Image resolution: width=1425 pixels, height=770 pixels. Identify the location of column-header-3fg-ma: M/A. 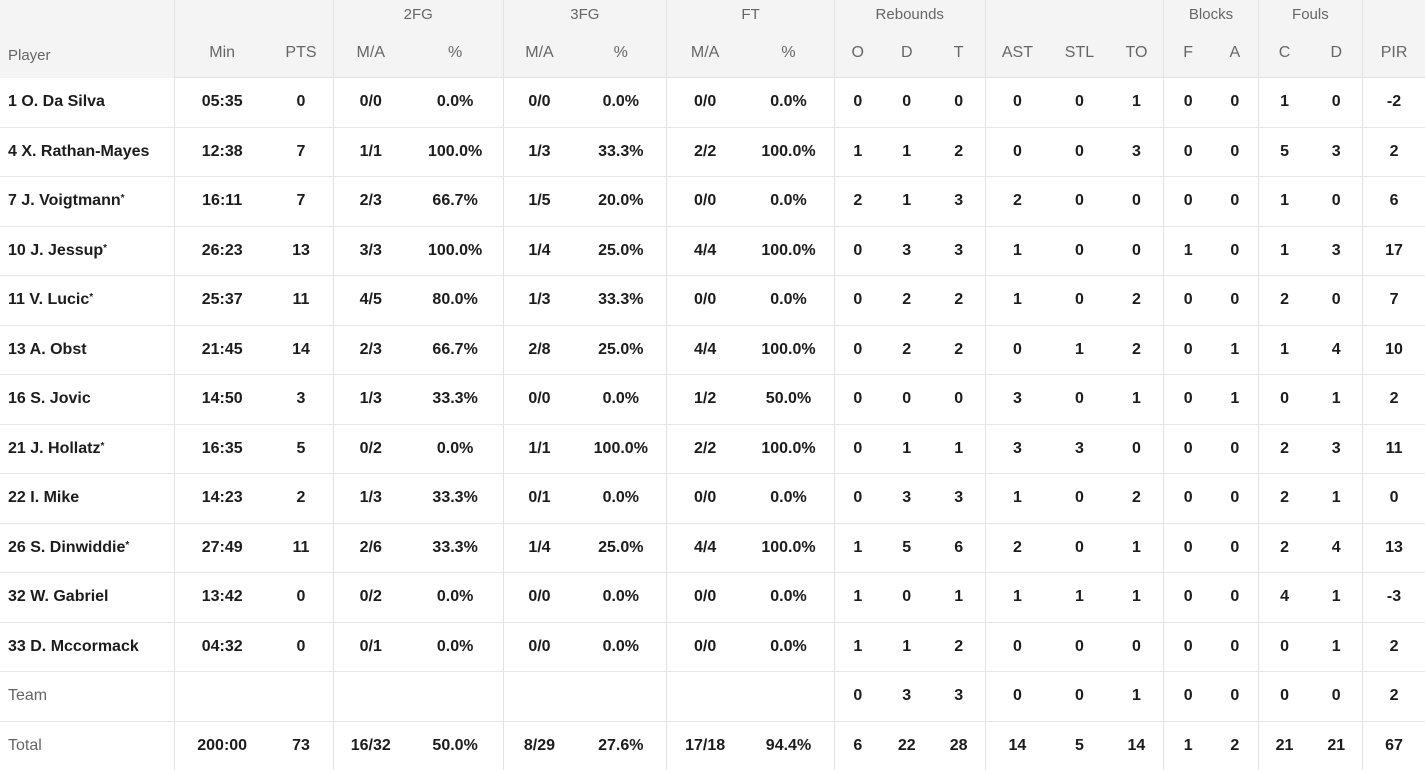
(539, 53).